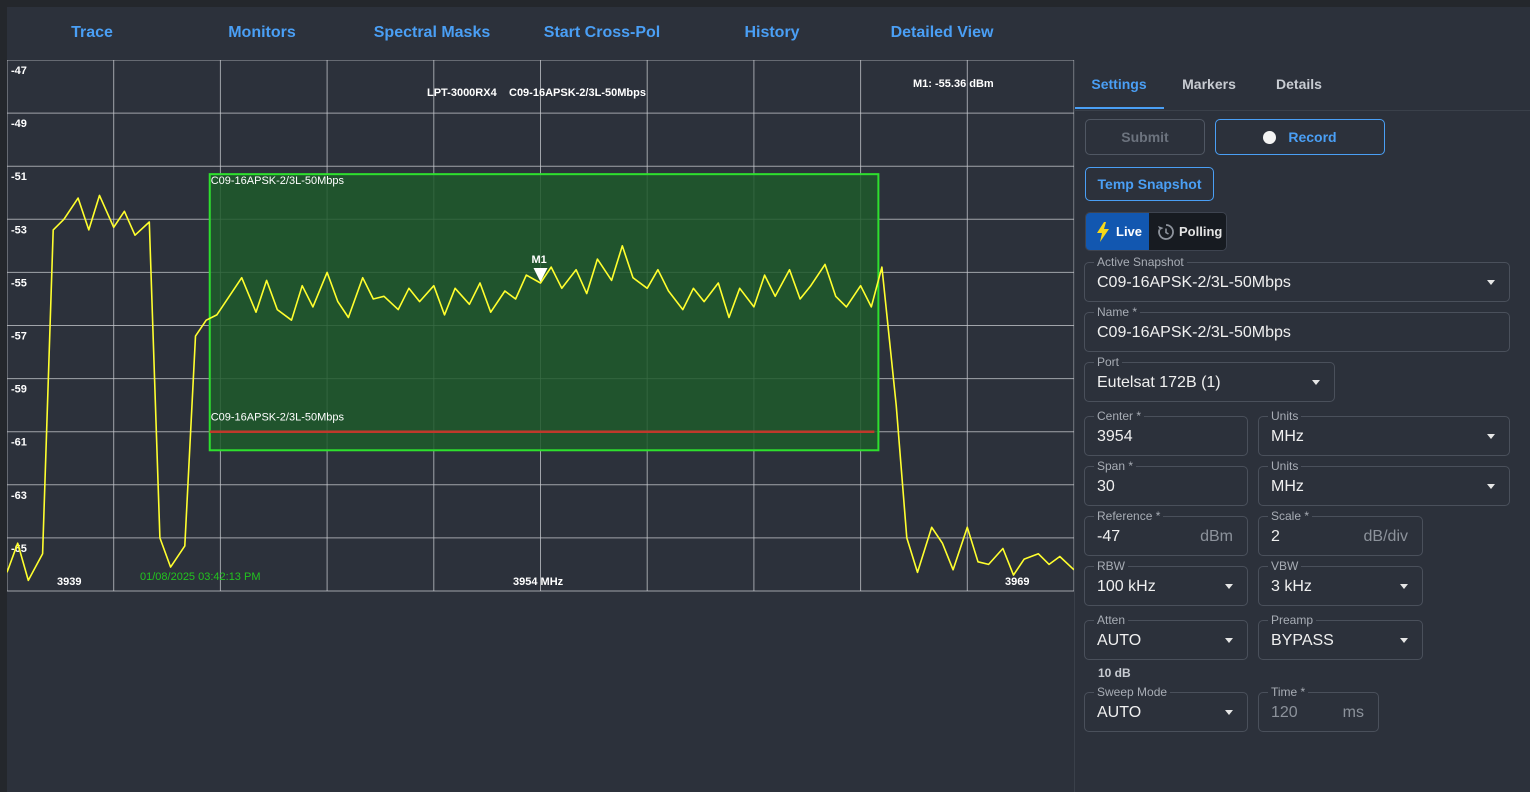 This screenshot has height=792, width=1530. Describe the element at coordinates (1159, 382) in the screenshot. I see `port-value: Eutelsat 172B (1)` at that location.